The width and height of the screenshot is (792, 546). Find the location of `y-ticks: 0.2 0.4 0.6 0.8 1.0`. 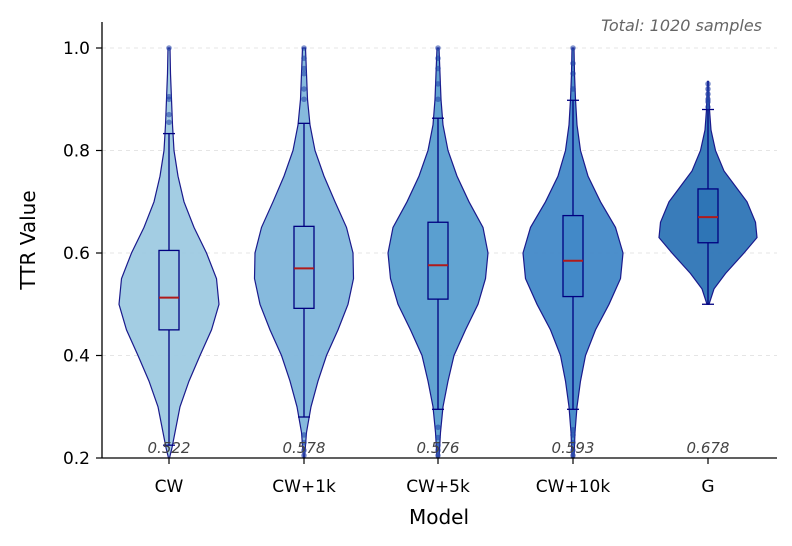

y-ticks: 0.2 0.4 0.6 0.8 1.0 is located at coordinates (82, 254).